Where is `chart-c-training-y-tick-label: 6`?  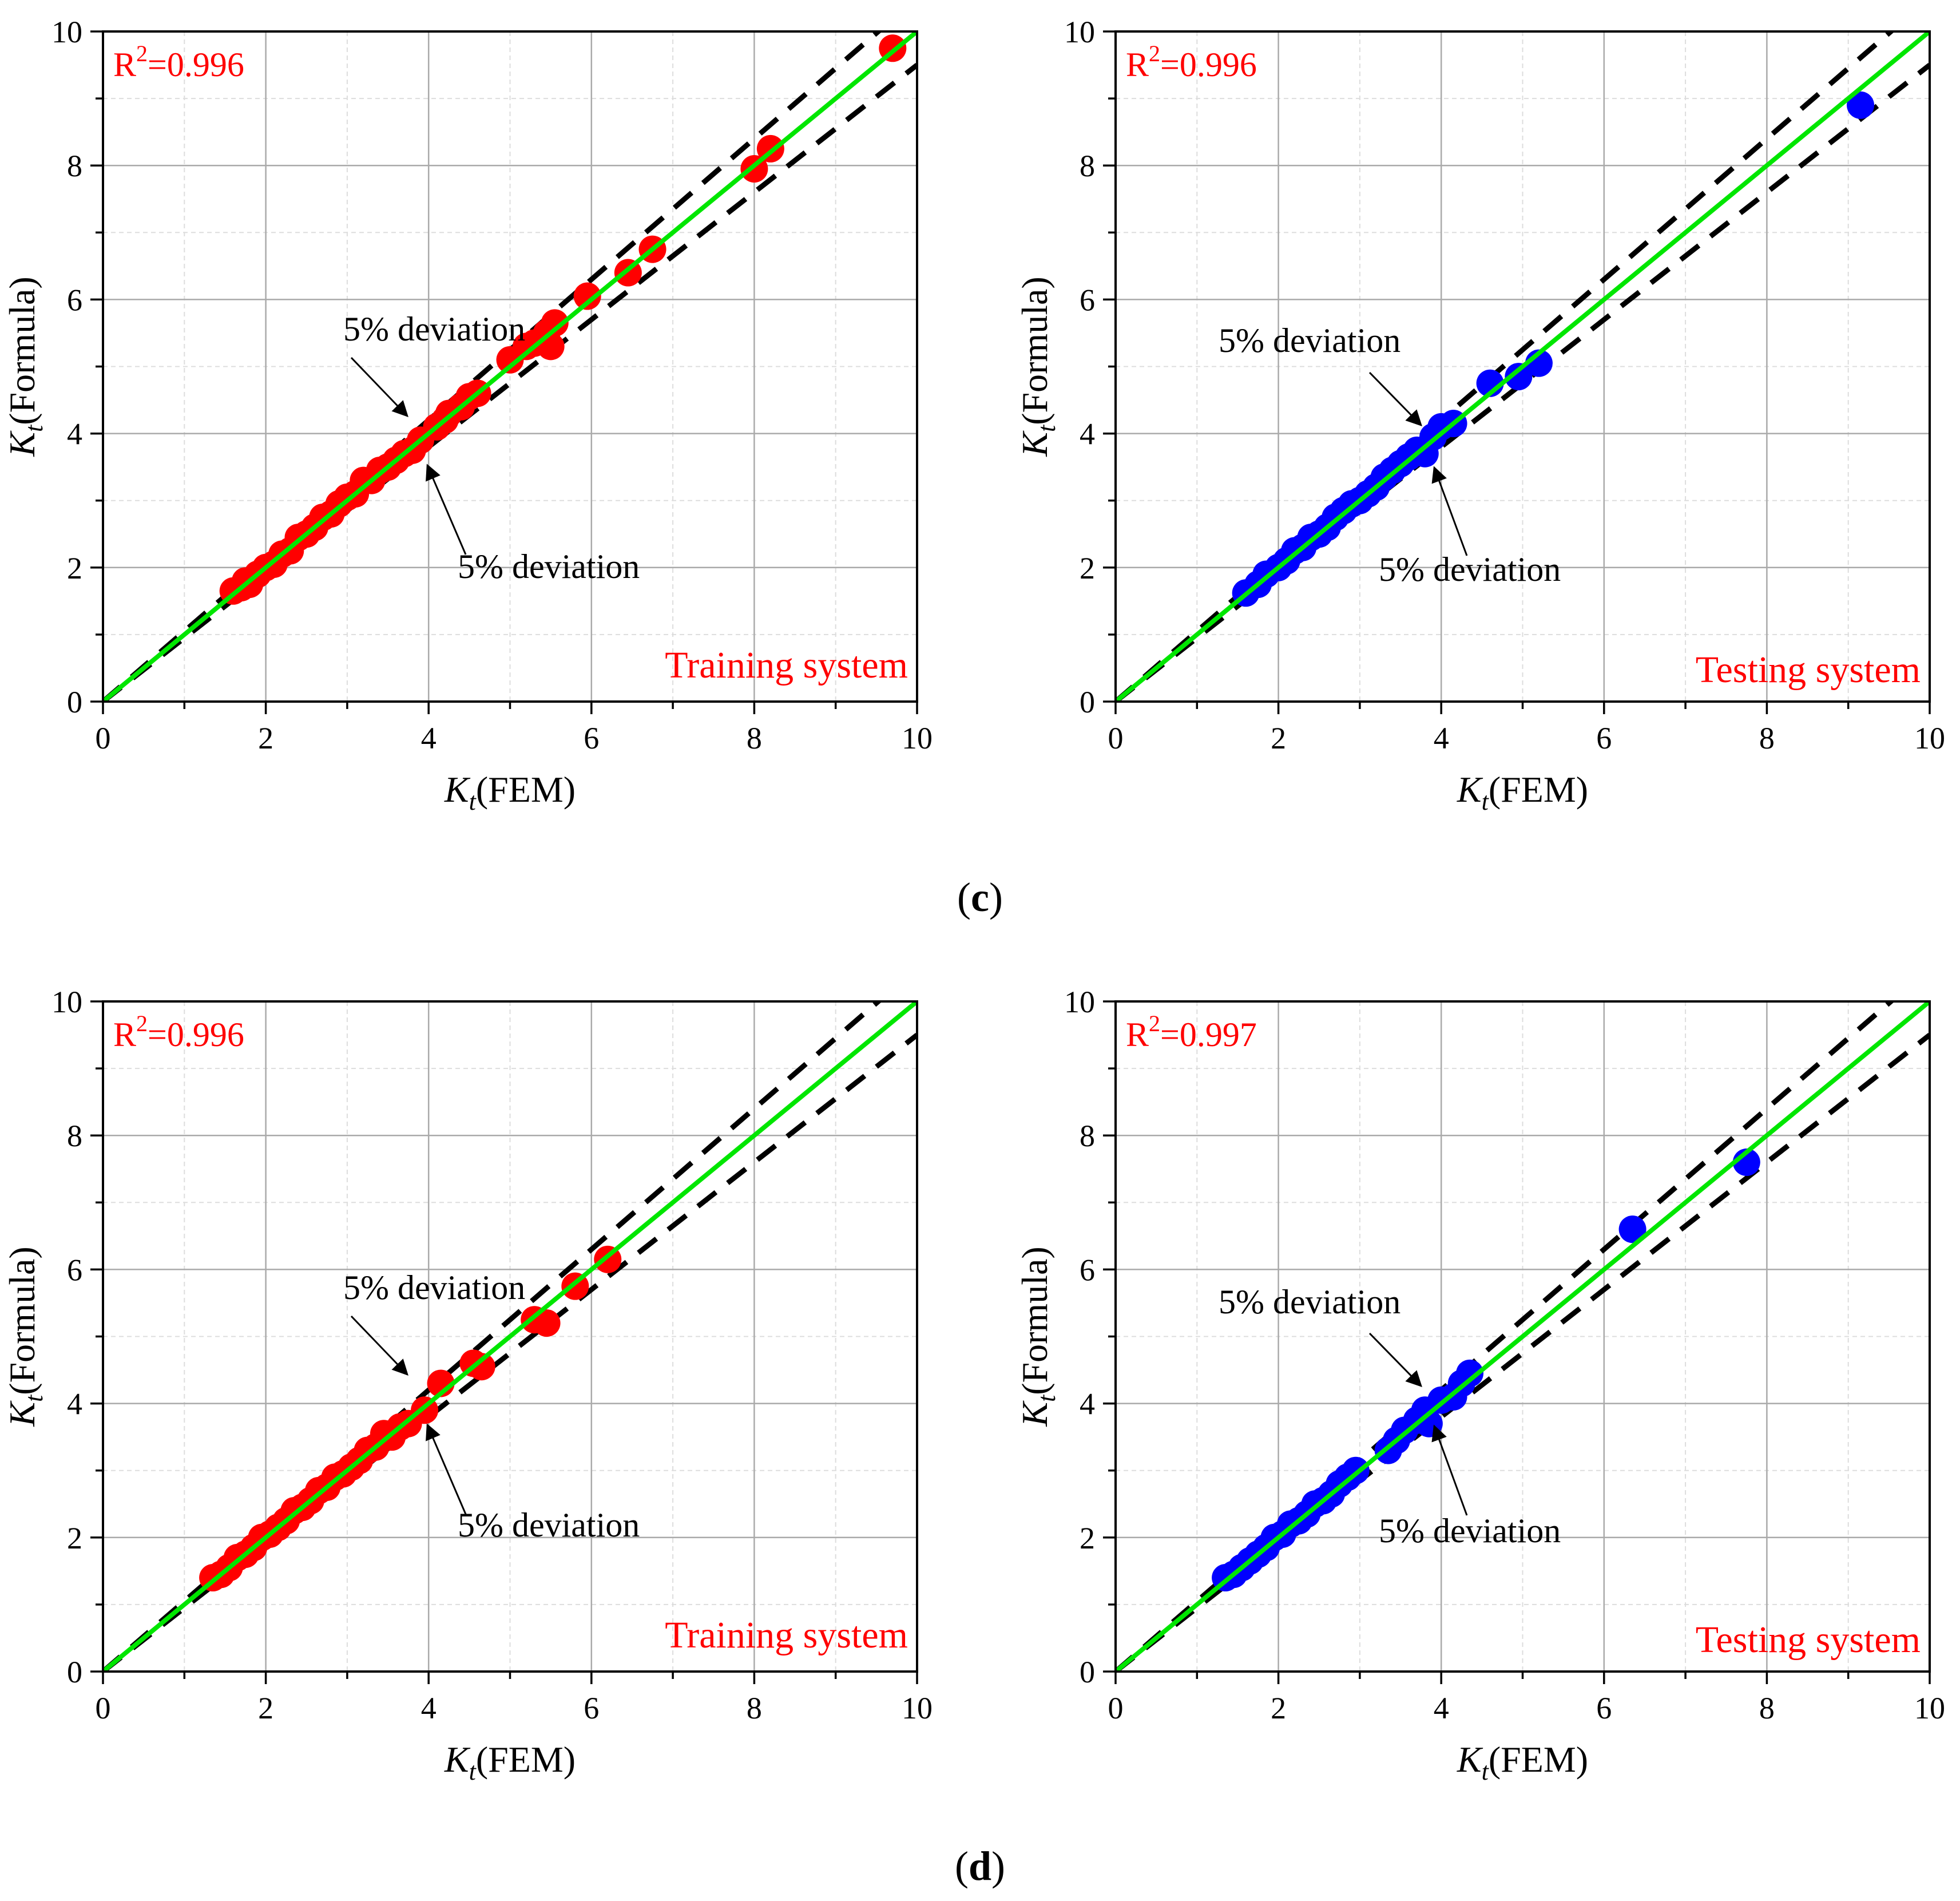
chart-c-training-y-tick-label: 6 is located at coordinates (74, 300).